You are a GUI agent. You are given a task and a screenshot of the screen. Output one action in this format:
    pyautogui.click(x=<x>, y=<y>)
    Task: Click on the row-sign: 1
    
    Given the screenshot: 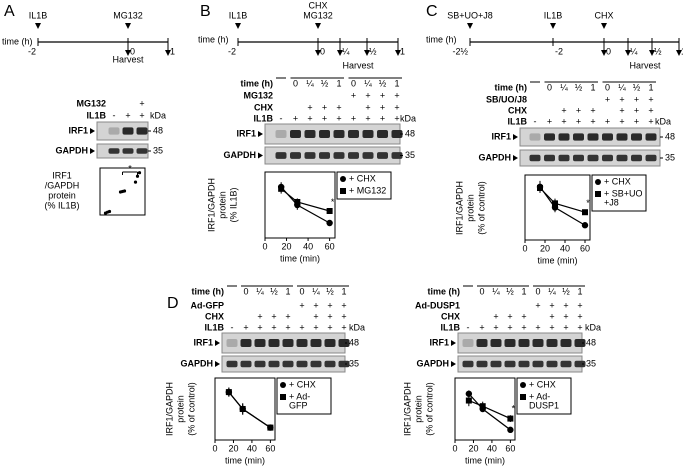 What is the action you would take?
    pyautogui.click(x=396, y=83)
    